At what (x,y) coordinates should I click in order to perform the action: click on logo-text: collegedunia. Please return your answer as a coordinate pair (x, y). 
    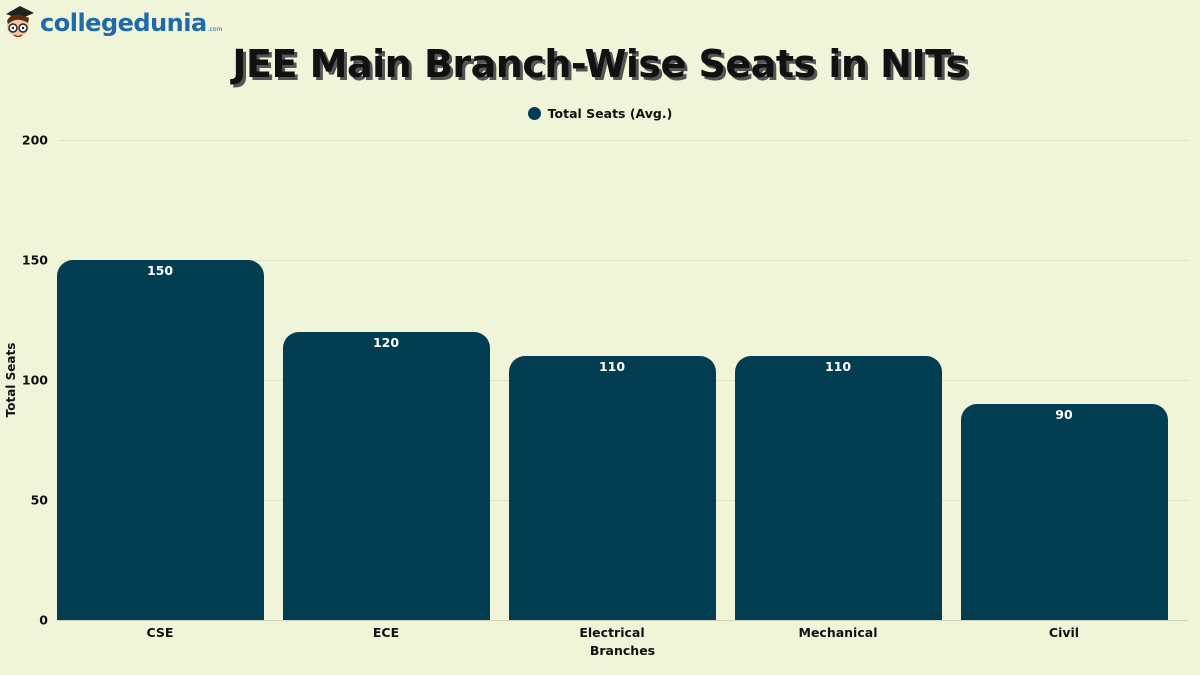
    Looking at the image, I should click on (123, 23).